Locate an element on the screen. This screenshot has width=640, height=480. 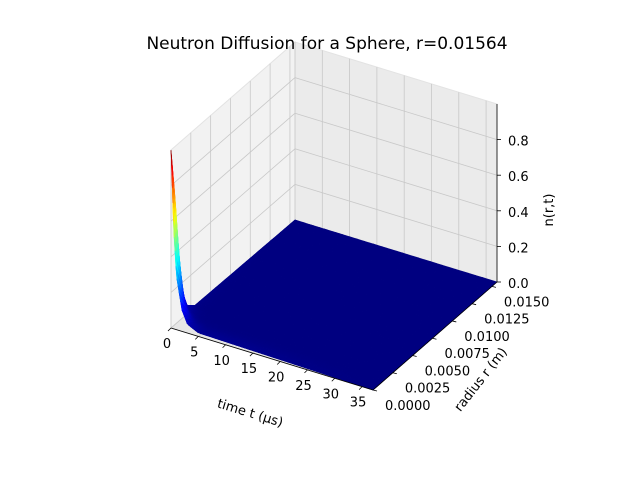
x-tick-label: 10 is located at coordinates (221, 361).